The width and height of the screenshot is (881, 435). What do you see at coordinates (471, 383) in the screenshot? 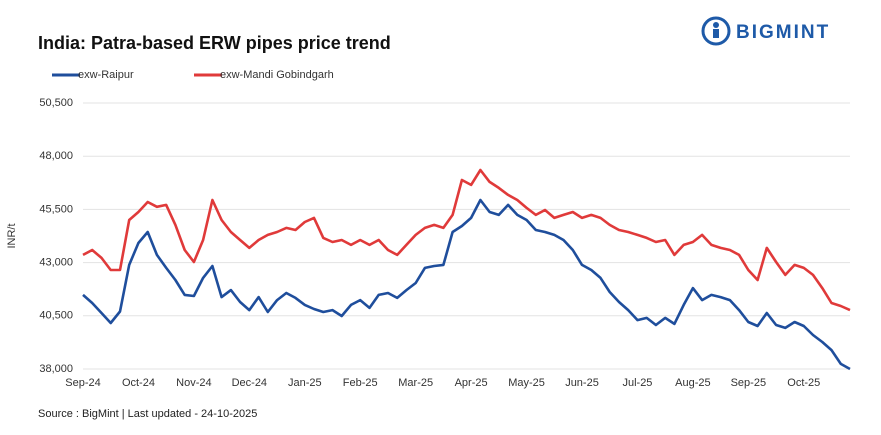
I see `x-tick-label: Apr-25` at bounding box center [471, 383].